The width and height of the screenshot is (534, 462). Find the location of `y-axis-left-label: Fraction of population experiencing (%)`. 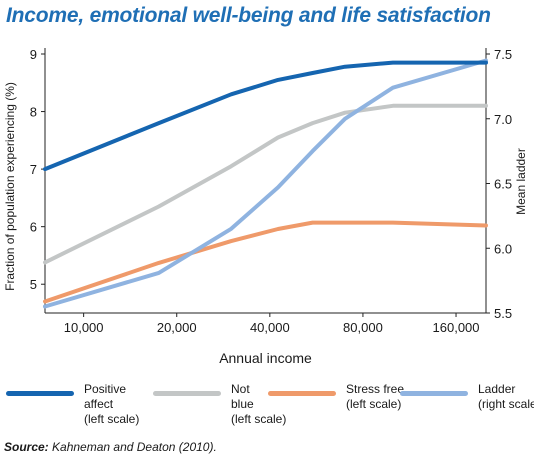

y-axis-left-label: Fraction of population experiencing (%) is located at coordinates (10, 186).